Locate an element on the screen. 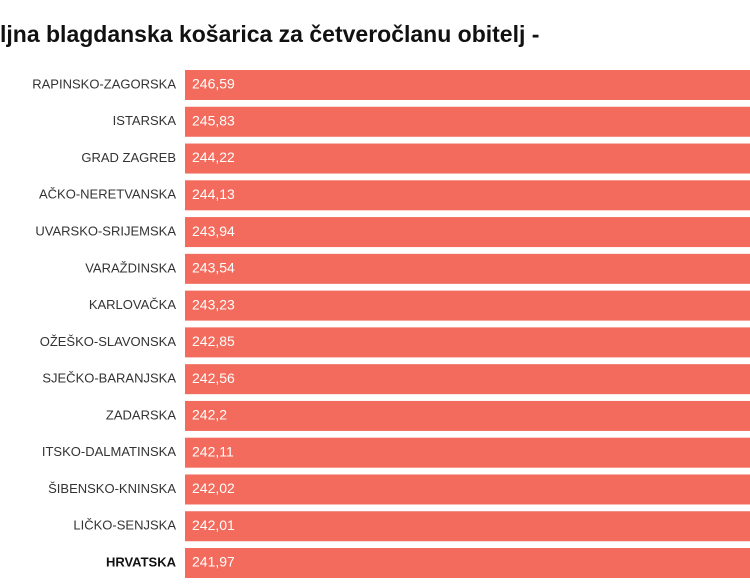 Image resolution: width=750 pixels, height=585 pixels. value-label: 242,2 is located at coordinates (209, 415).